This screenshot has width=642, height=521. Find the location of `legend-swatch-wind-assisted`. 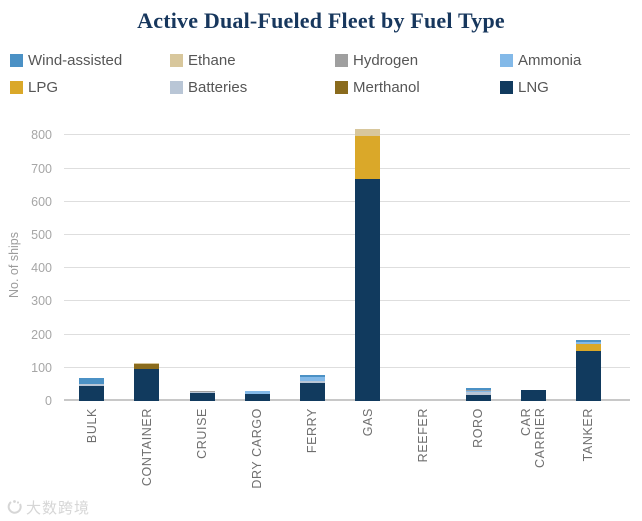

legend-swatch-wind-assisted is located at coordinates (16, 60).